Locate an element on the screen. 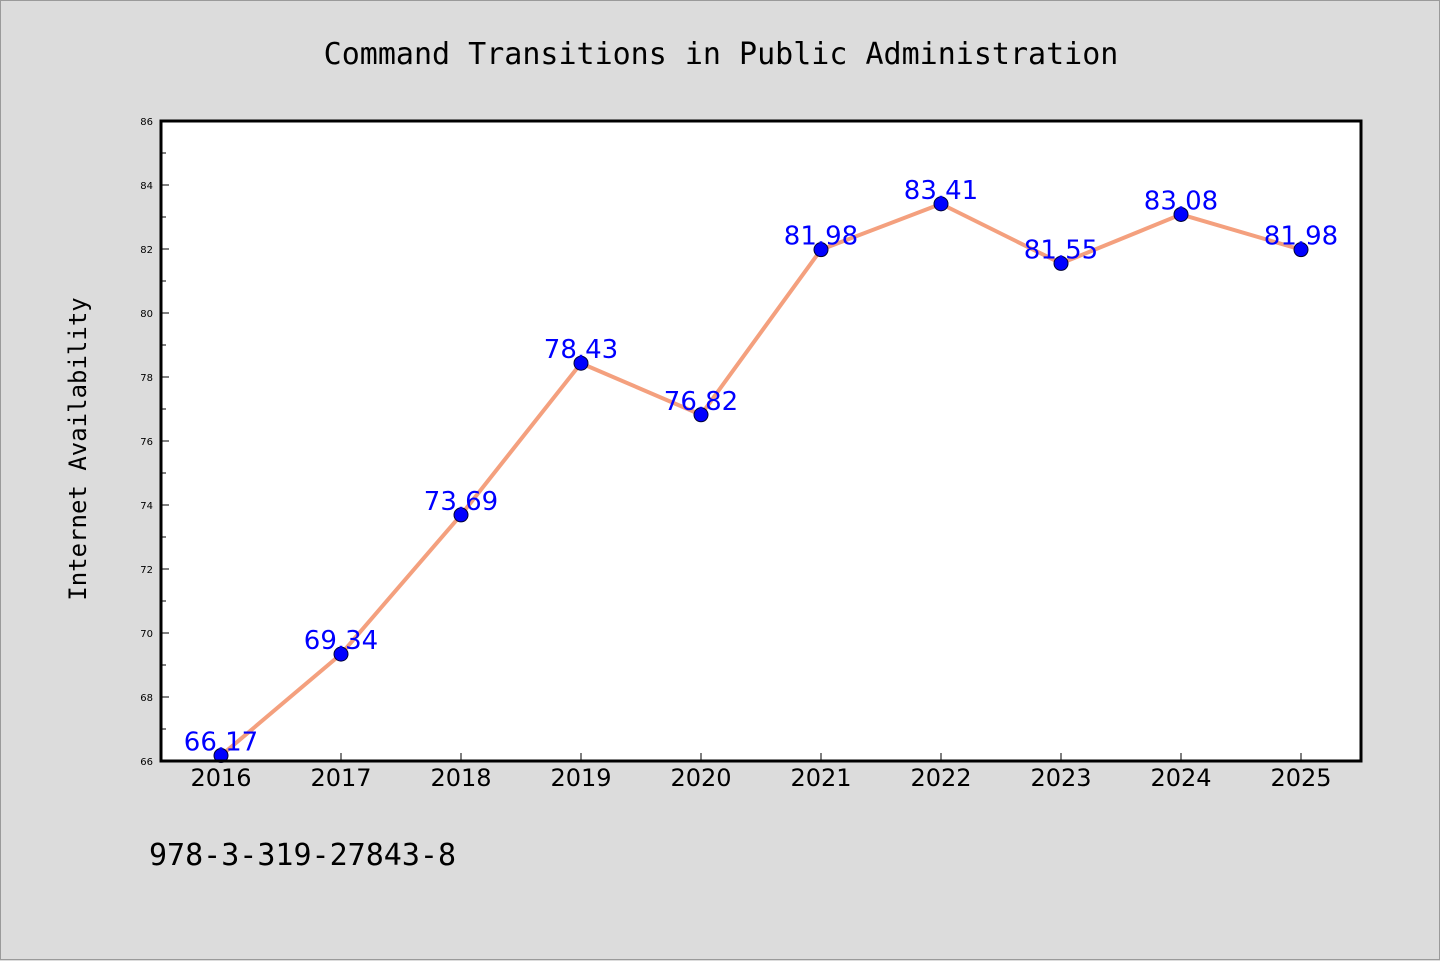  y-axis-label: Internet Availability is located at coordinates (78, 448).